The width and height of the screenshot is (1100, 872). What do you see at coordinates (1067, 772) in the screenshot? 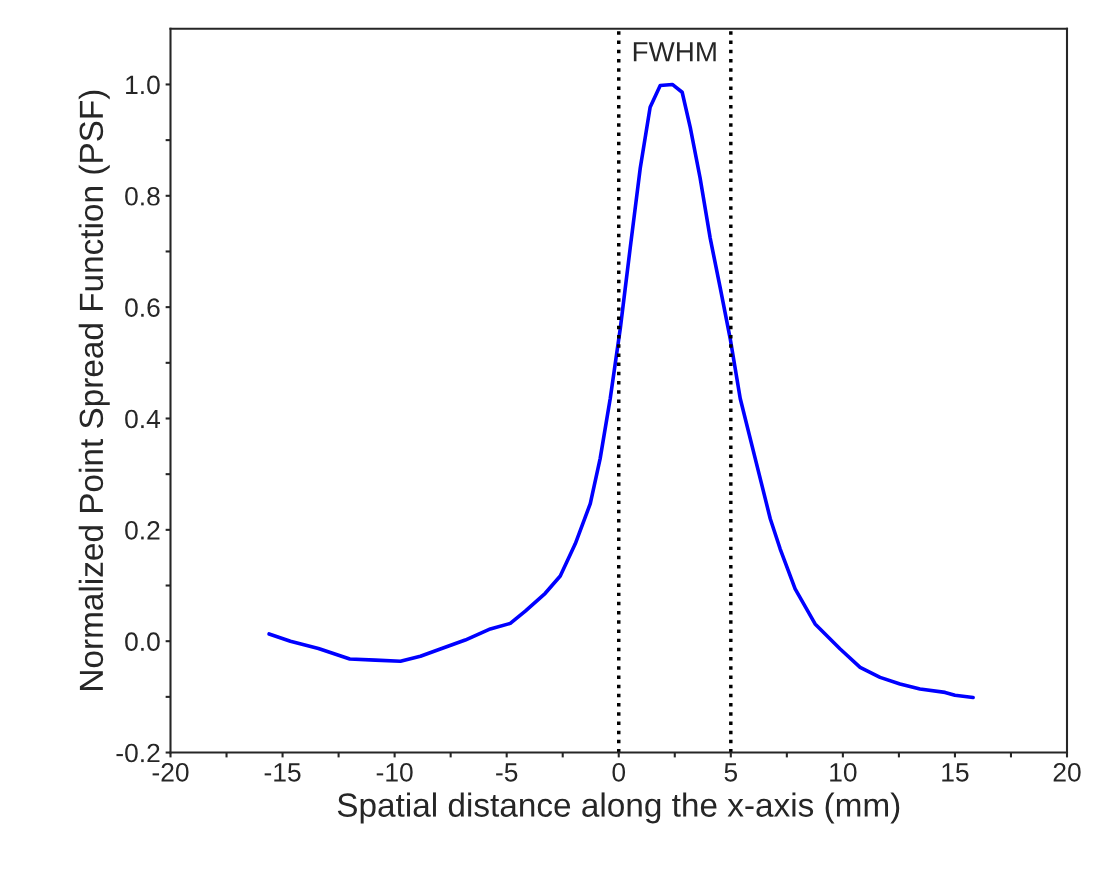
I see `x-tick-label: 20` at bounding box center [1067, 772].